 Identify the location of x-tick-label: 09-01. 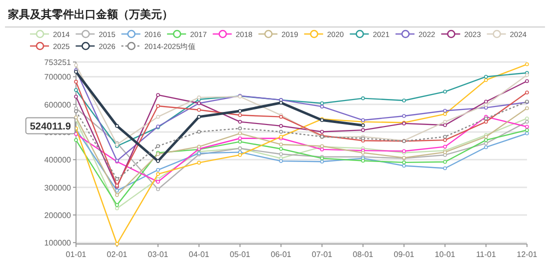
(404, 254).